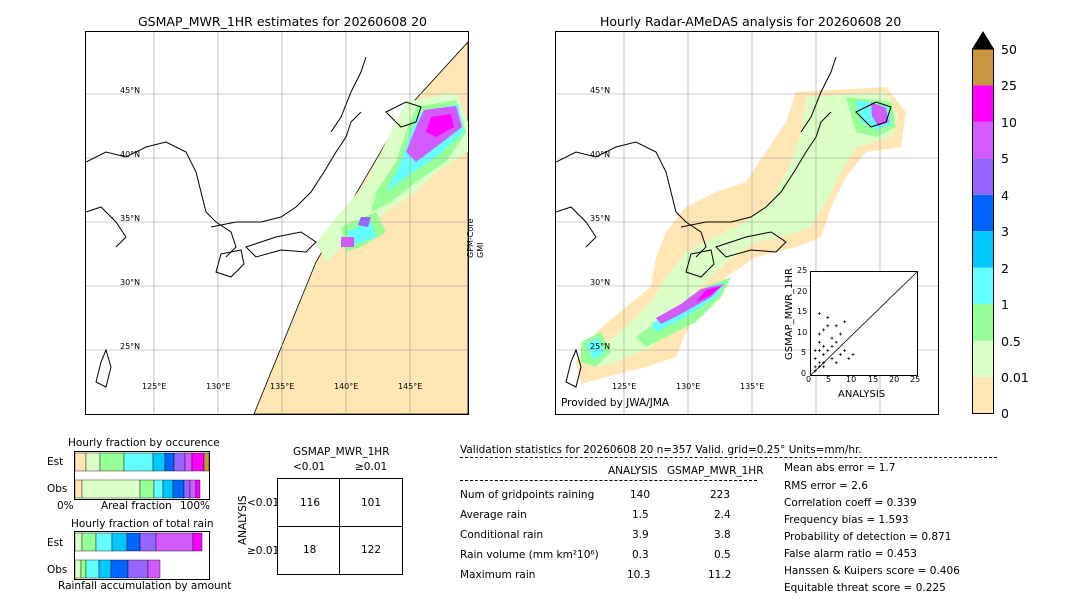 This screenshot has height=612, width=1080. Describe the element at coordinates (1009, 49) in the screenshot. I see `colorbar-label: 50` at that location.